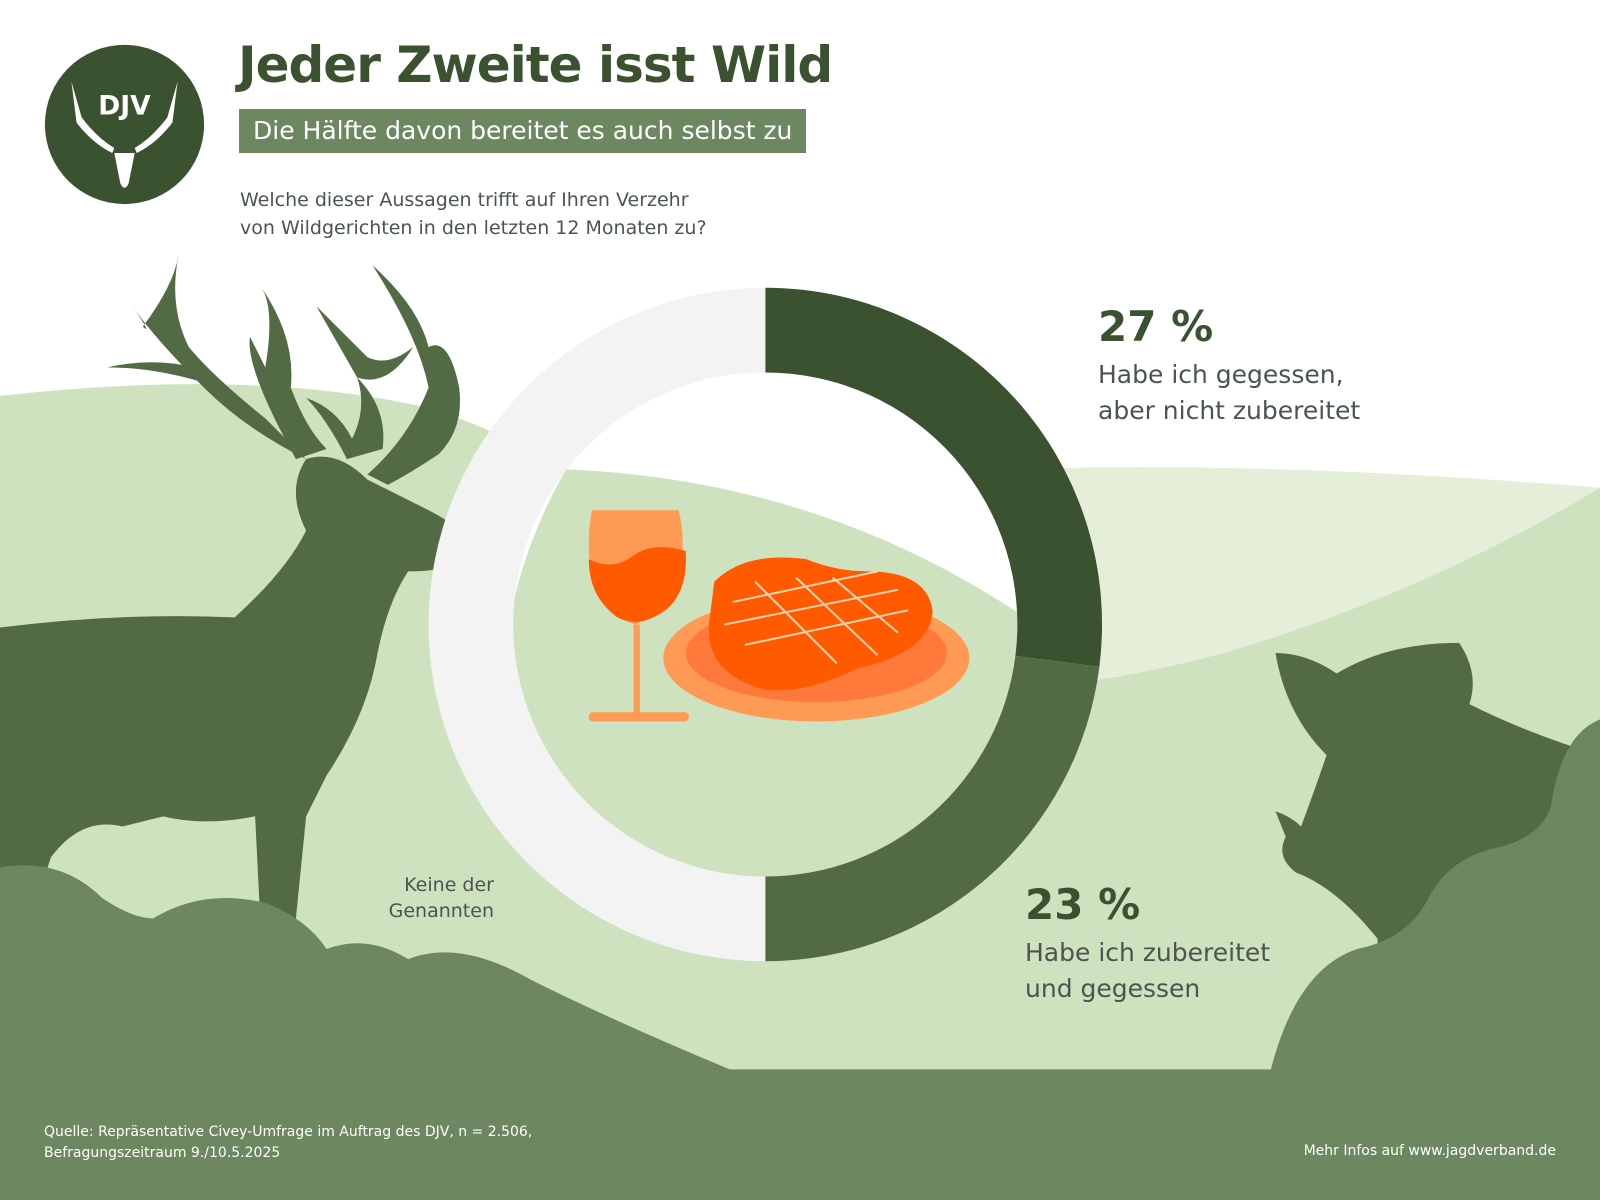 Image resolution: width=1600 pixels, height=1200 pixels. Describe the element at coordinates (124, 134) in the screenshot. I see `stag-head-icon` at that location.